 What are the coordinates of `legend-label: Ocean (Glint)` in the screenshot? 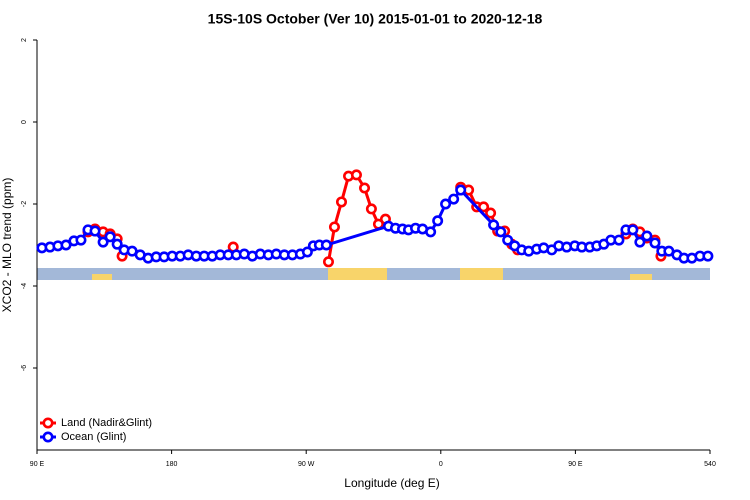 It's located at (93, 437).